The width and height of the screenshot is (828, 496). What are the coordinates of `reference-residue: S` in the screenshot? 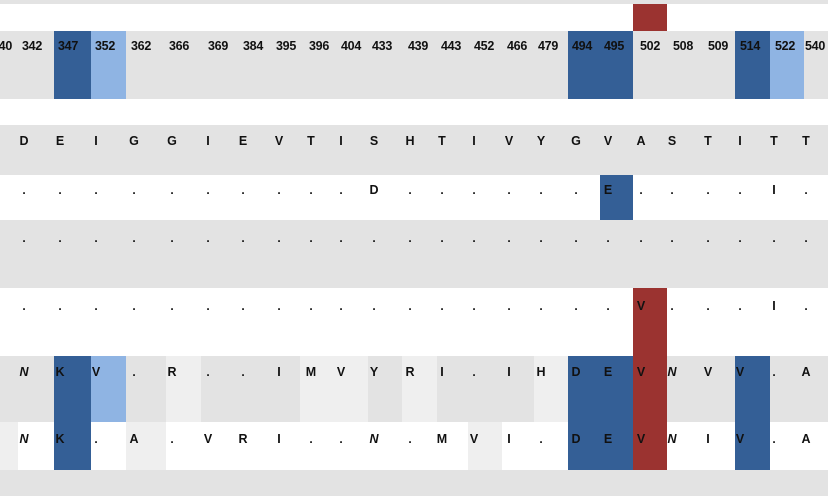 It's located at (672, 141).